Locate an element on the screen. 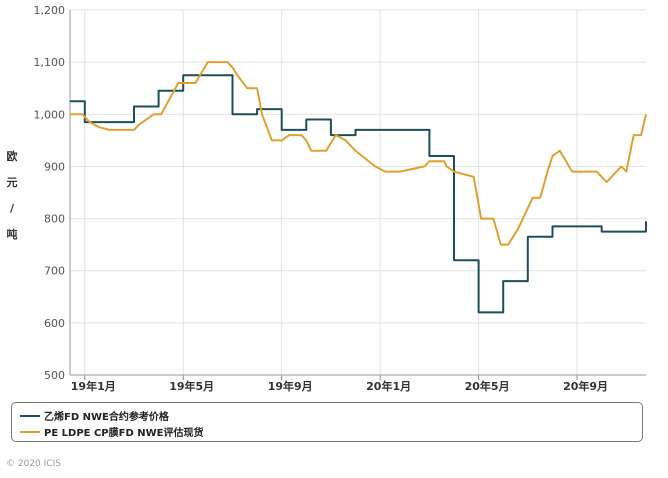 The image size is (668, 478). x-tick-label: 19年9月 is located at coordinates (290, 386).